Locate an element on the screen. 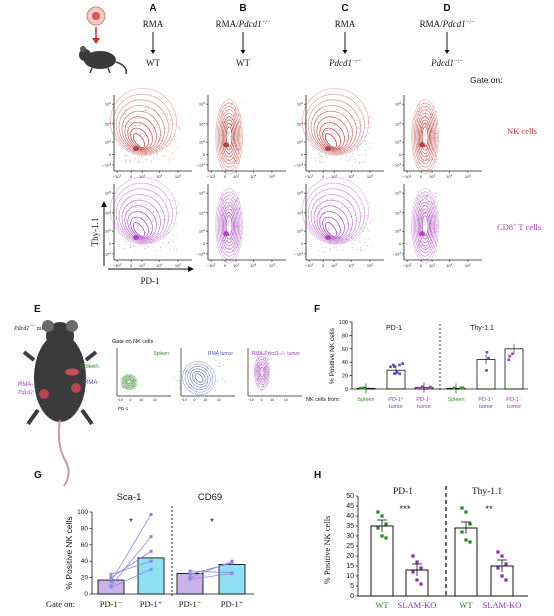  row-label-cd8: CD8+ T cells is located at coordinates (519, 227).